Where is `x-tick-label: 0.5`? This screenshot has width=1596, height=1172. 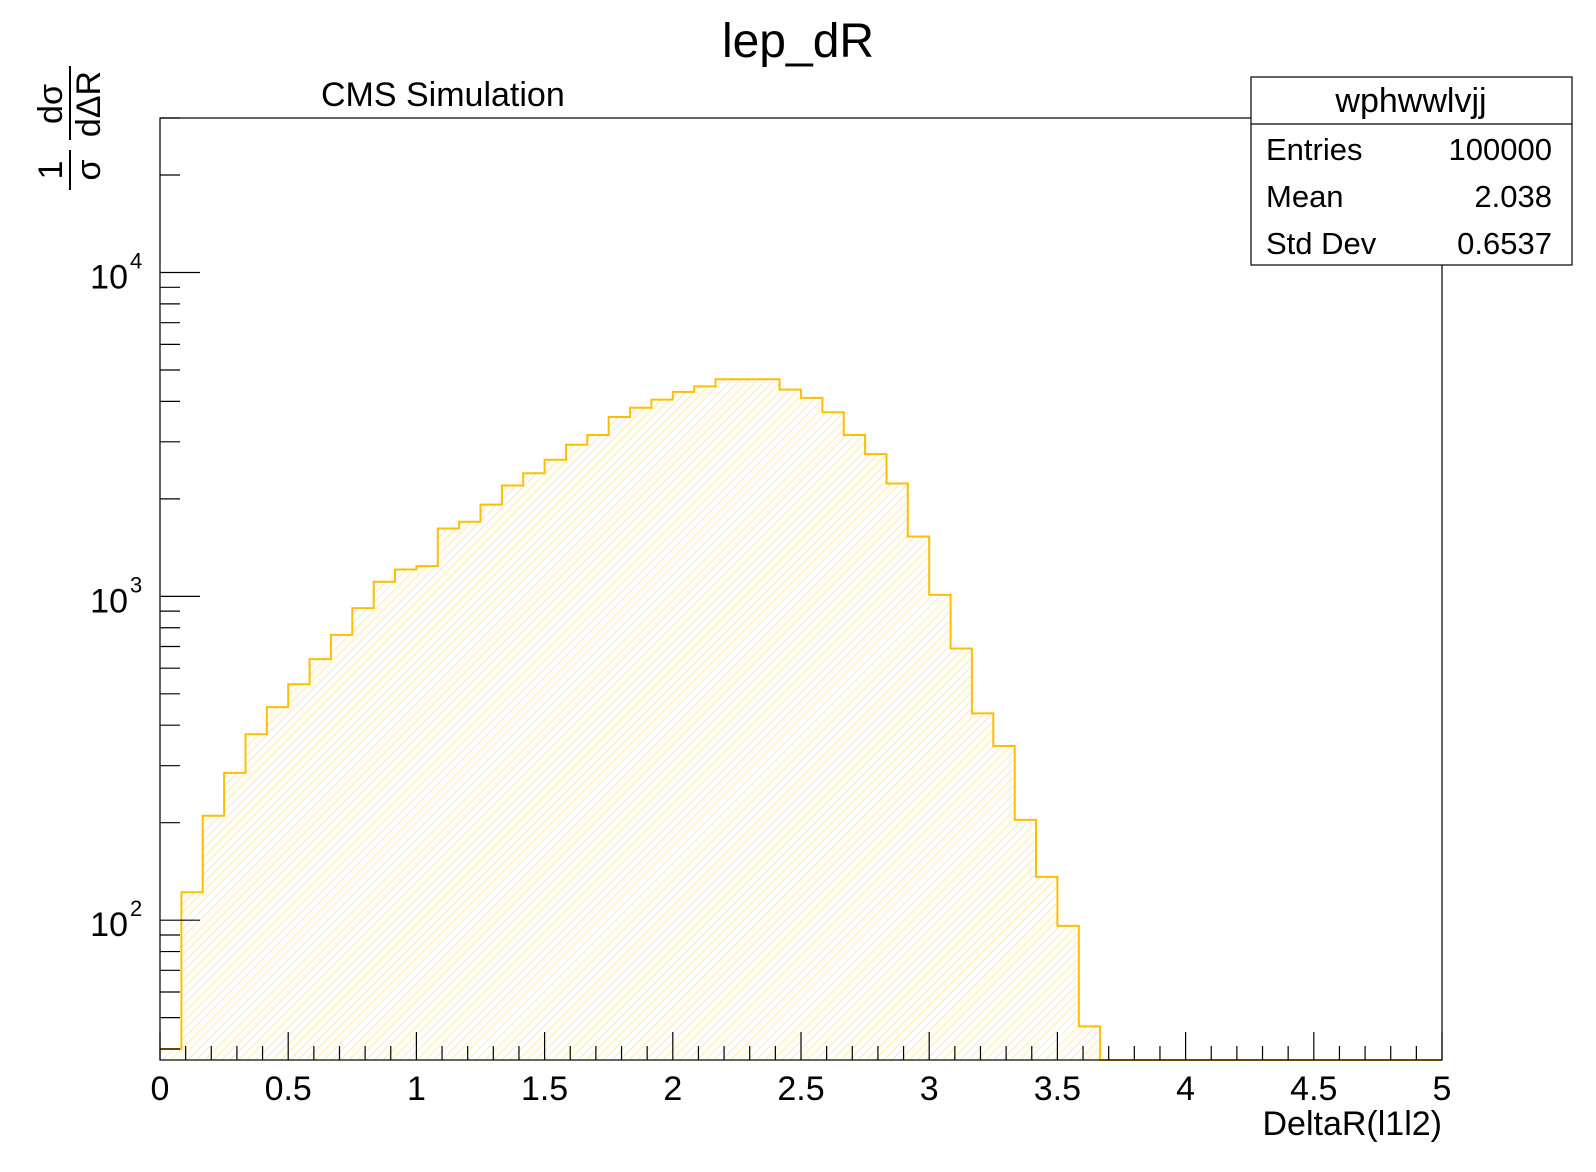 x-tick-label: 0.5 is located at coordinates (288, 1089).